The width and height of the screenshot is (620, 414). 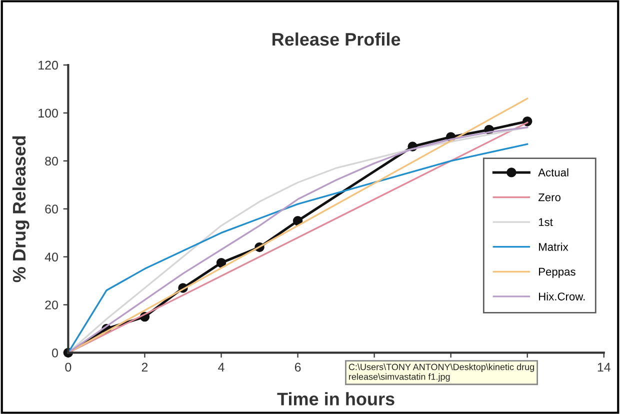 What do you see at coordinates (553, 172) in the screenshot?
I see `legend-label: Actual` at bounding box center [553, 172].